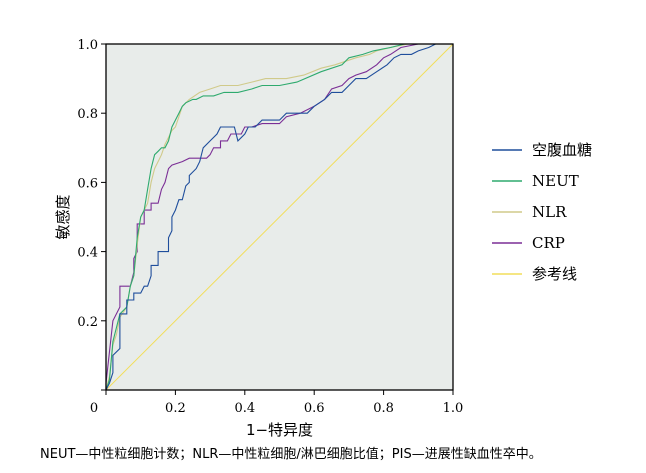  Describe the element at coordinates (87, 114) in the screenshot. I see `y-tick-label: 0.8` at that location.